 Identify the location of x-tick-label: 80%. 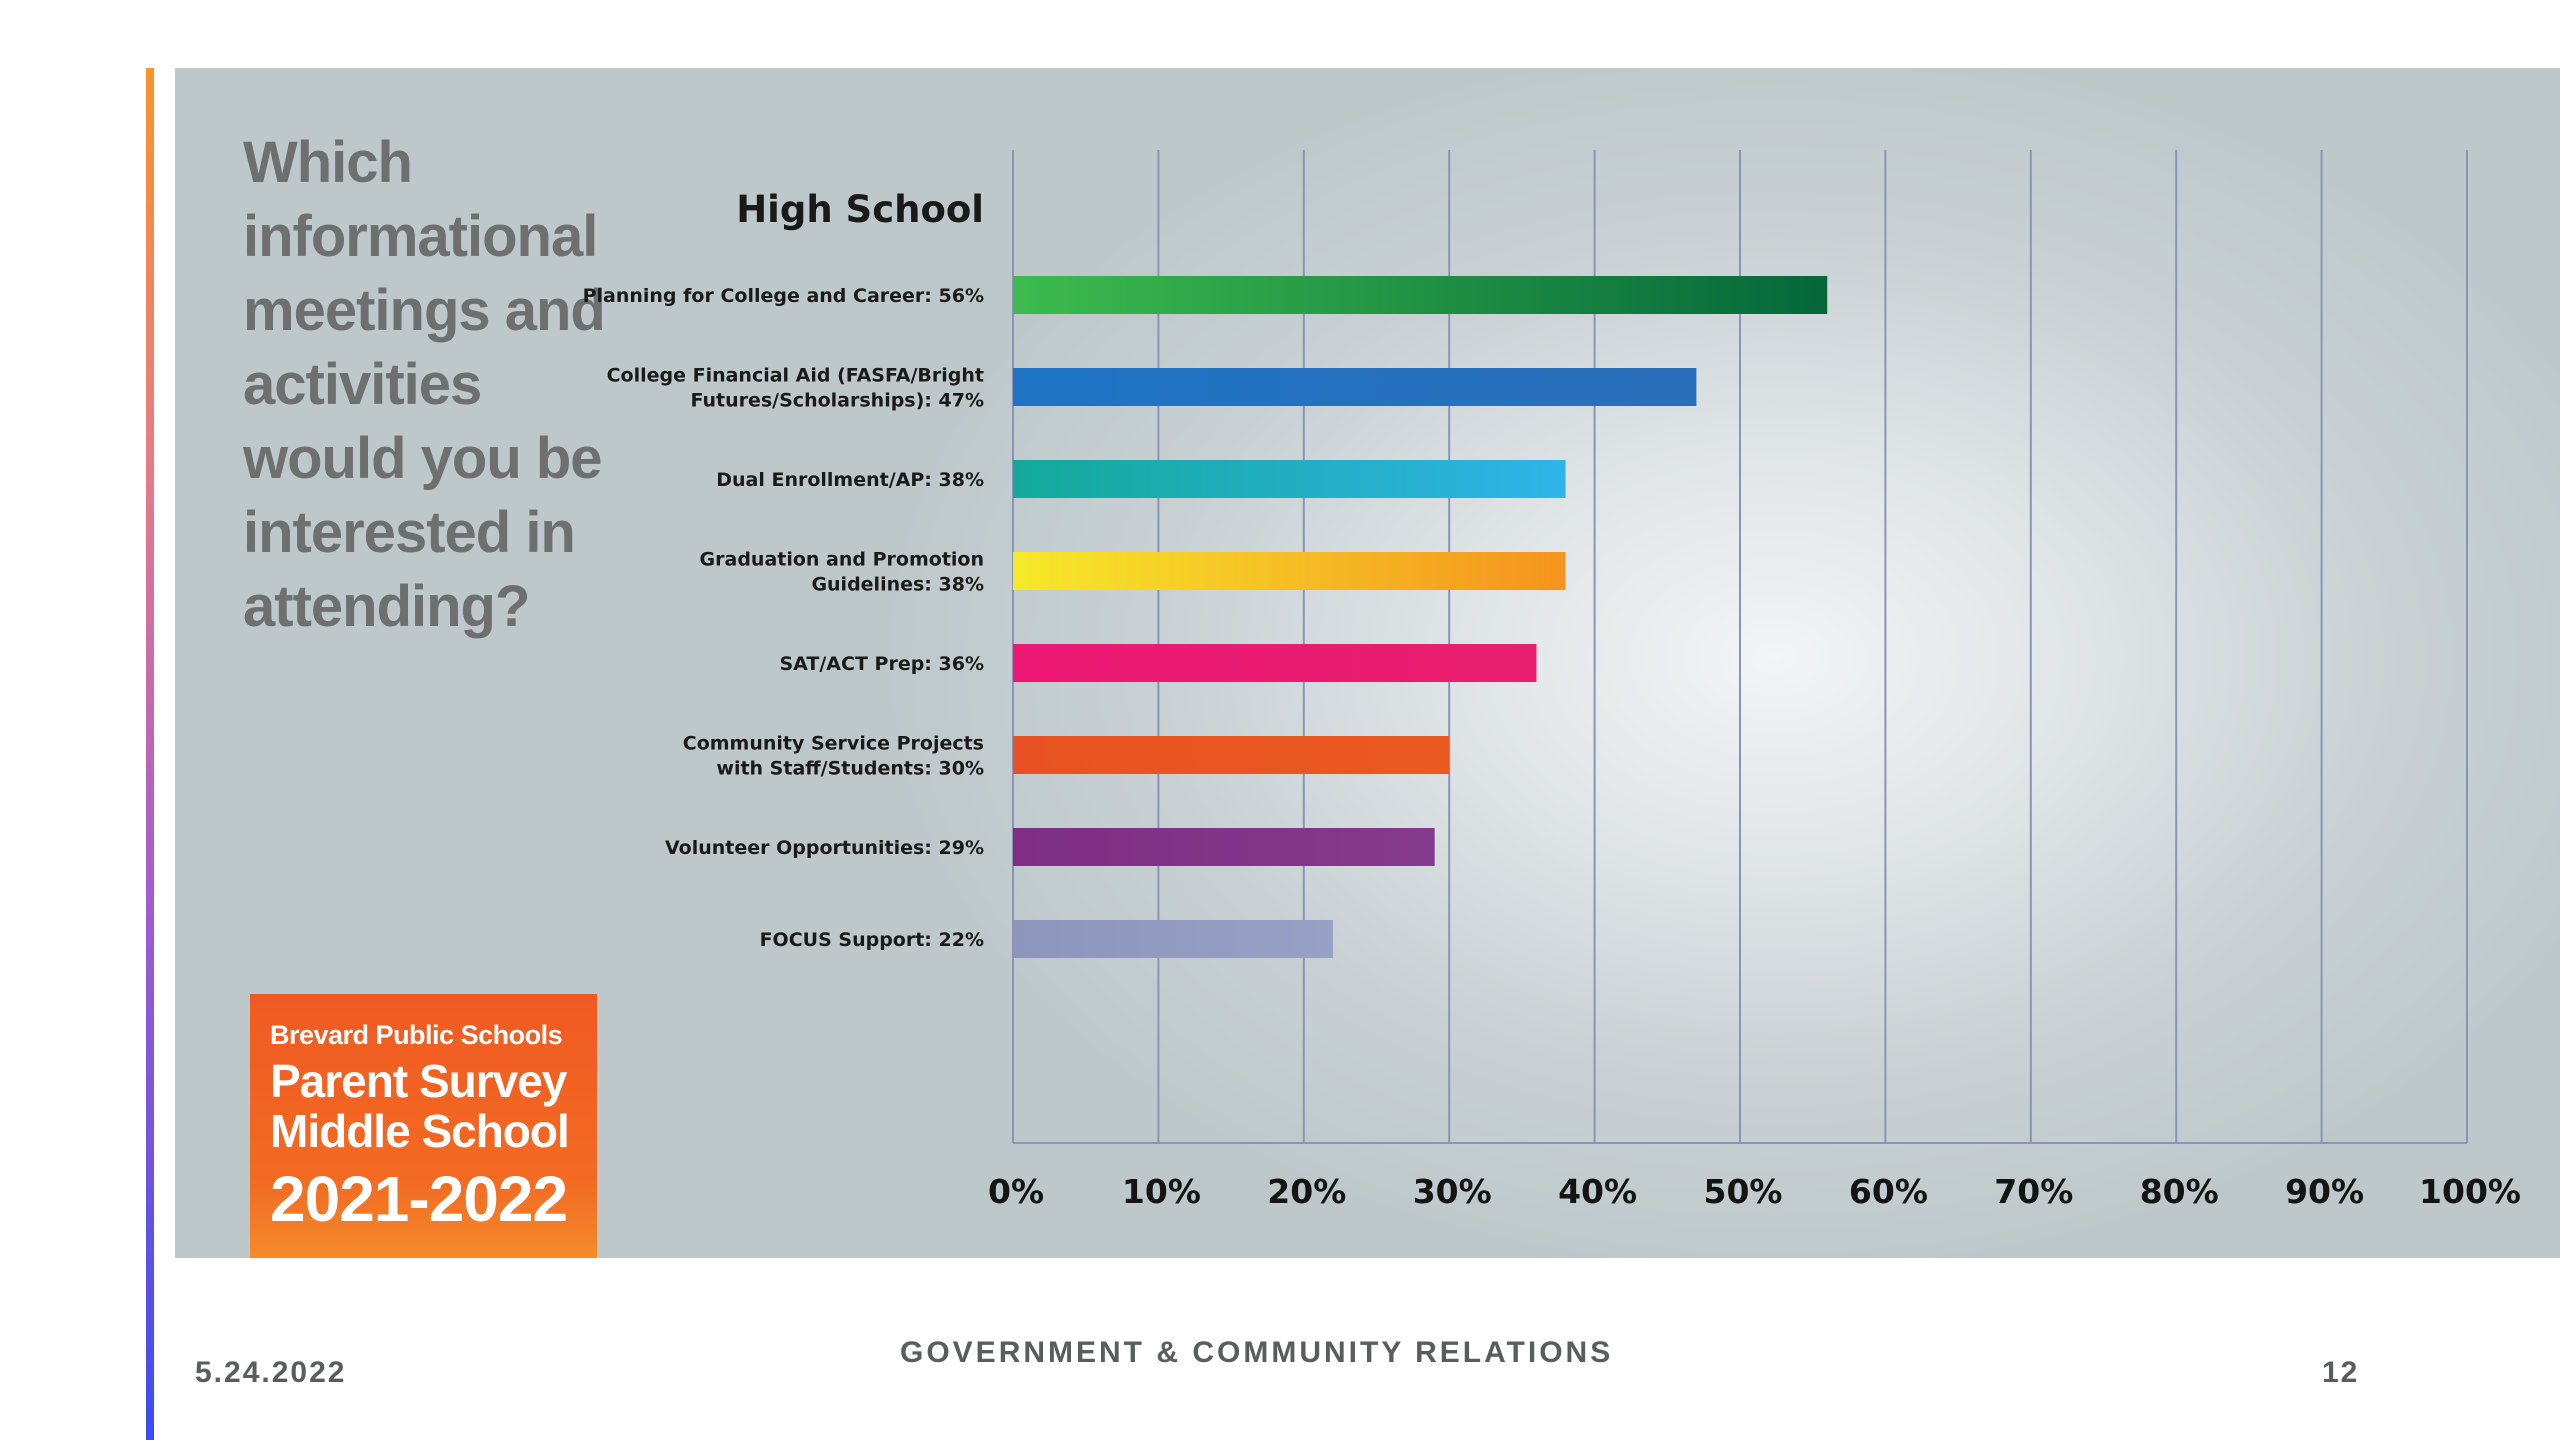
(2179, 1191).